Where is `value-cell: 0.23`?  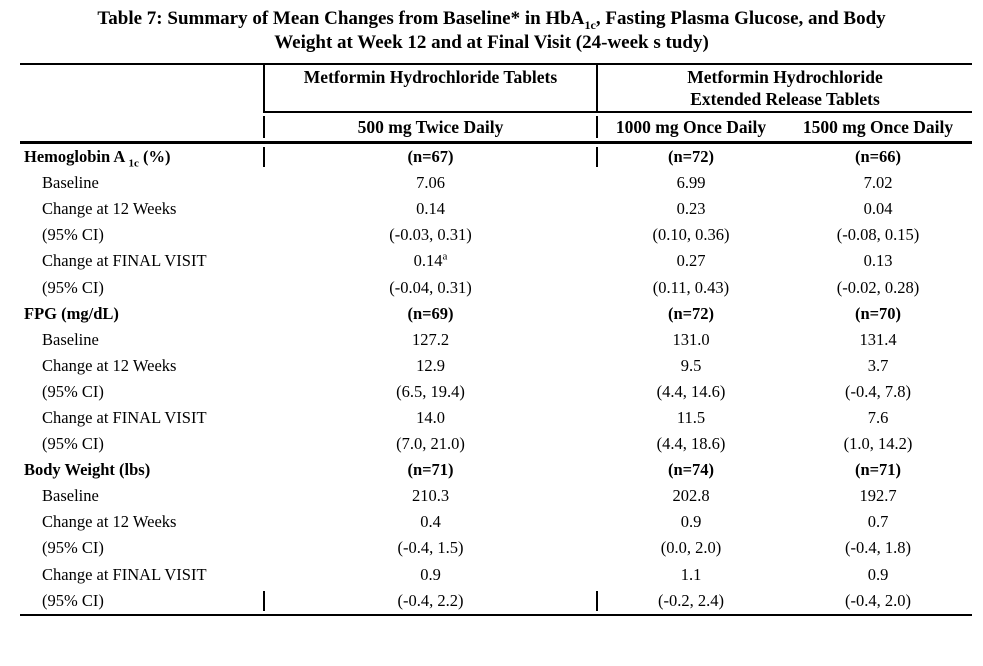
value-cell: 0.23 is located at coordinates (691, 209).